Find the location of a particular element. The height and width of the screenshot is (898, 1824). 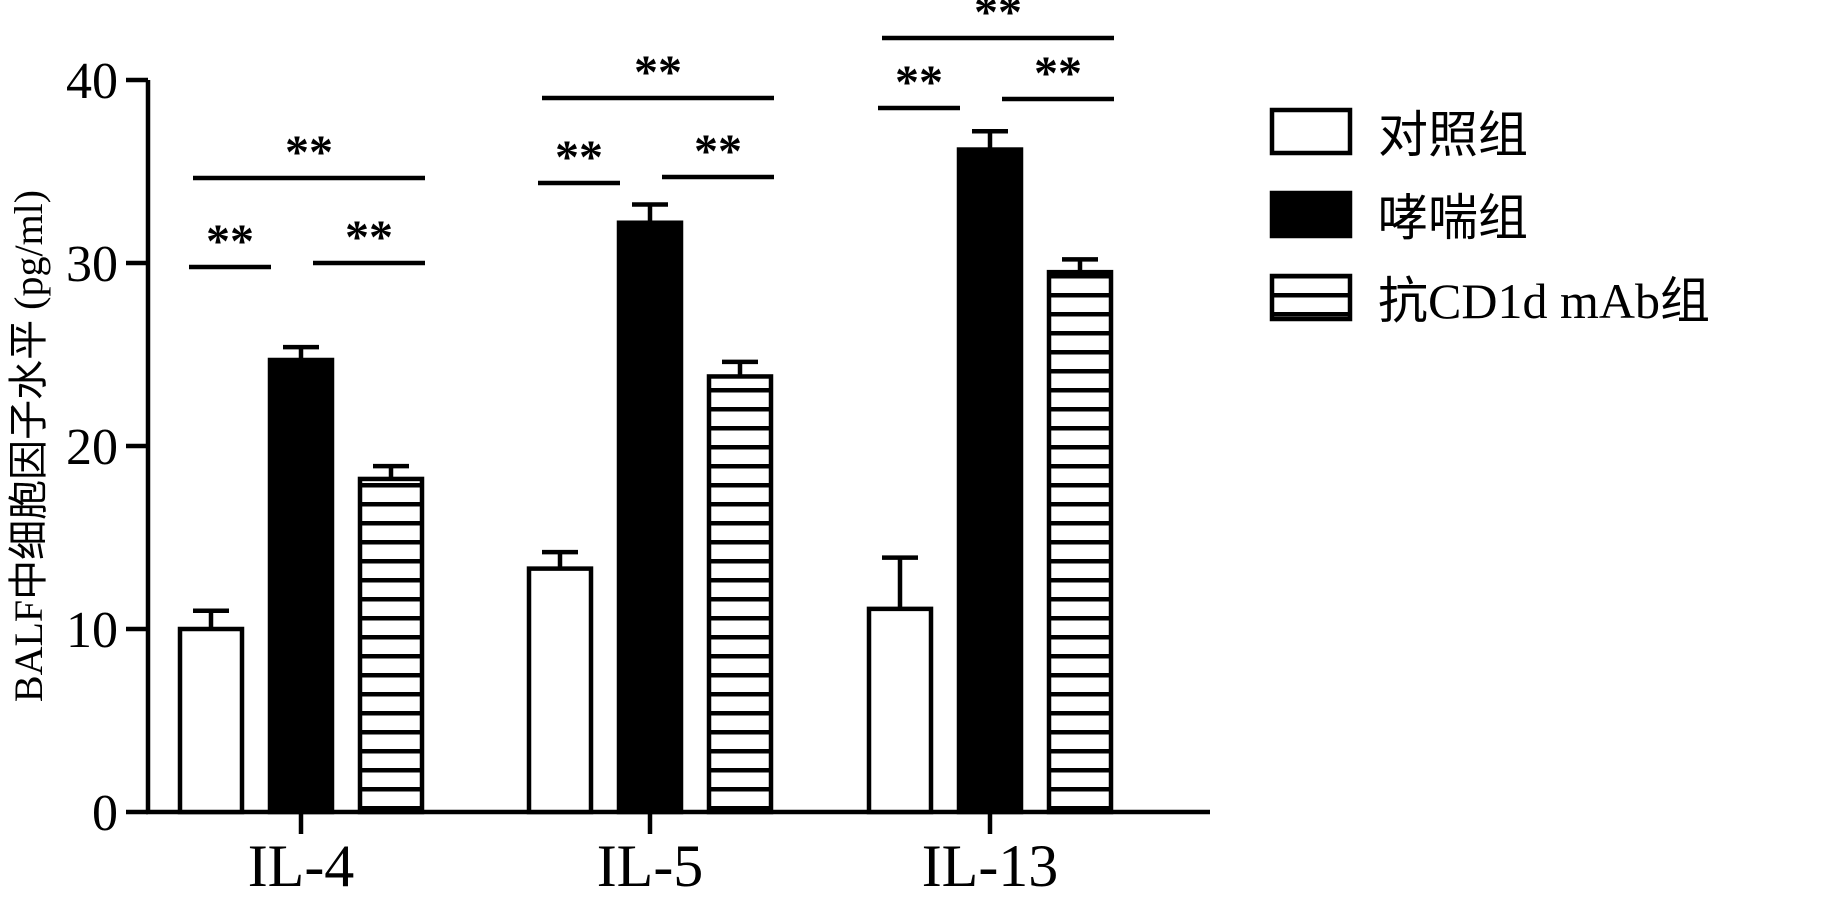

y-tick-label: 20 is located at coordinates (92, 447).